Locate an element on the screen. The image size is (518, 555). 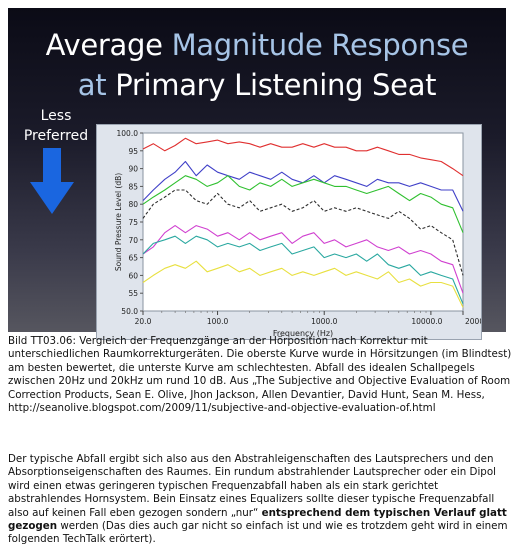
y-tick-label: 90 is located at coordinates (133, 169).